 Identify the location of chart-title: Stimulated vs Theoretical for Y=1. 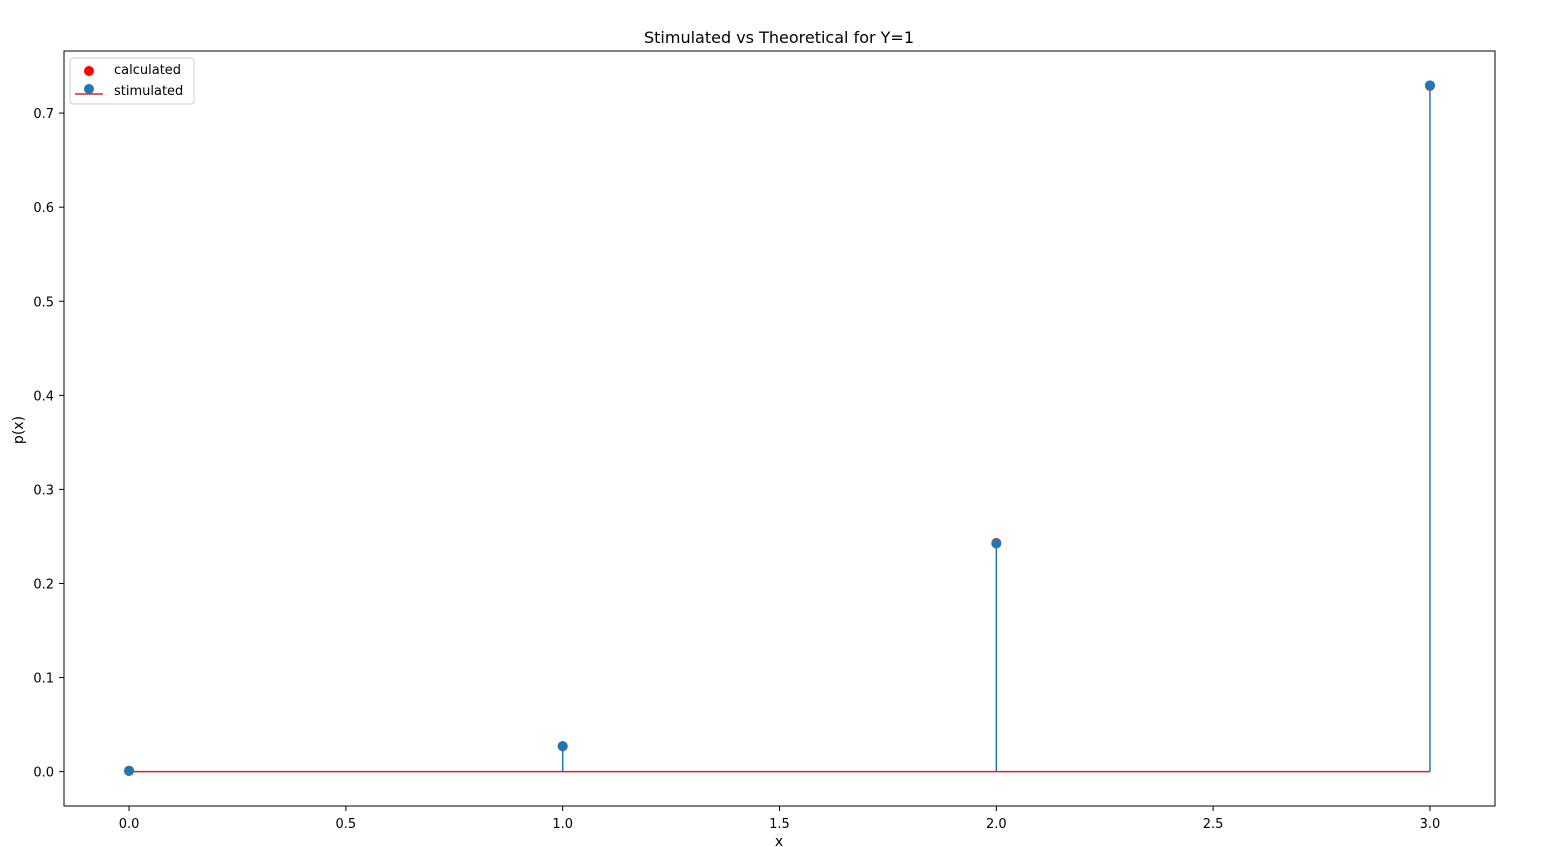
(779, 37).